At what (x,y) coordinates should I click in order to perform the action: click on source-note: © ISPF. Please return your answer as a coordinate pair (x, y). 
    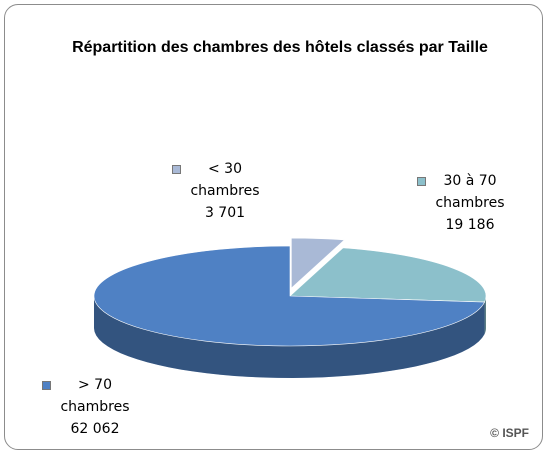
    Looking at the image, I should click on (509, 433).